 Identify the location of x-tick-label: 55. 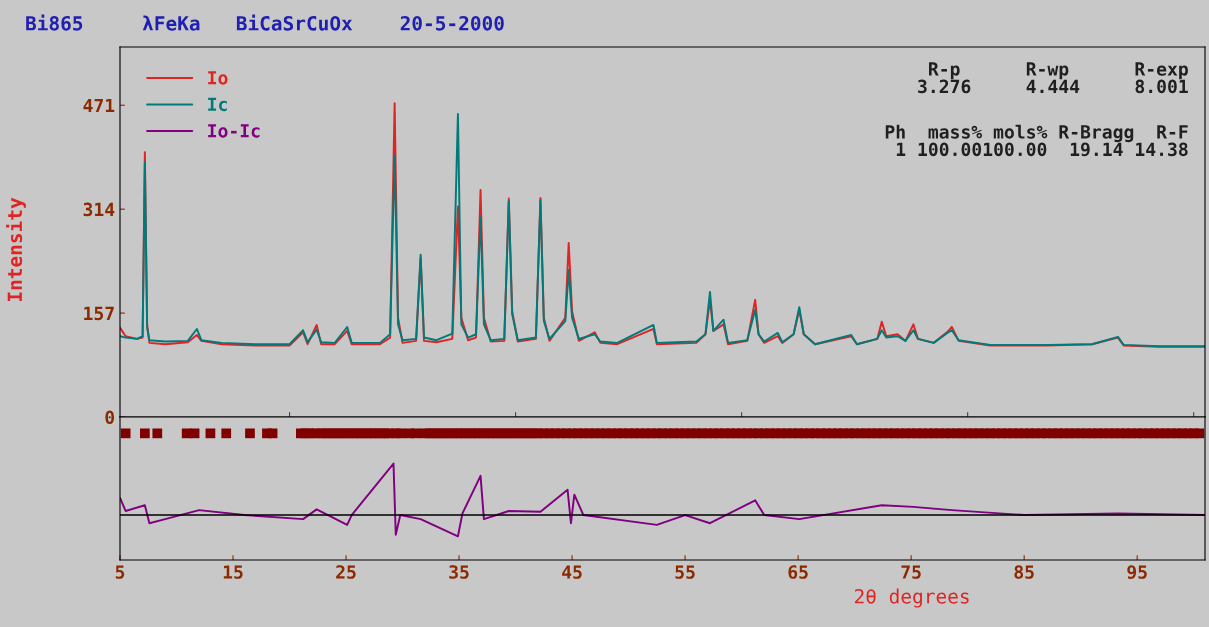
(685, 572).